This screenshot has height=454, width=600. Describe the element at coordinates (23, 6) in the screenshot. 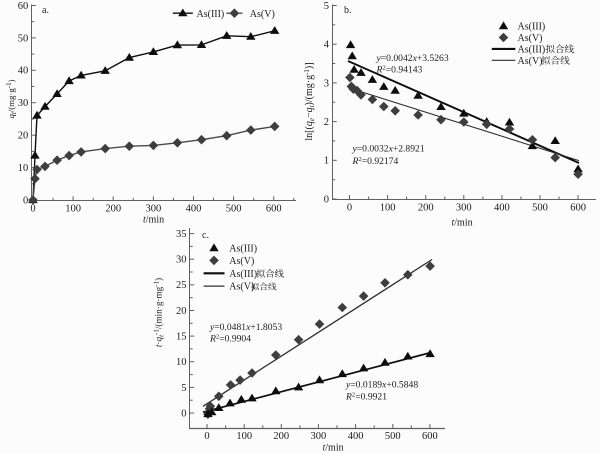

I see `svg-text: 60` at that location.